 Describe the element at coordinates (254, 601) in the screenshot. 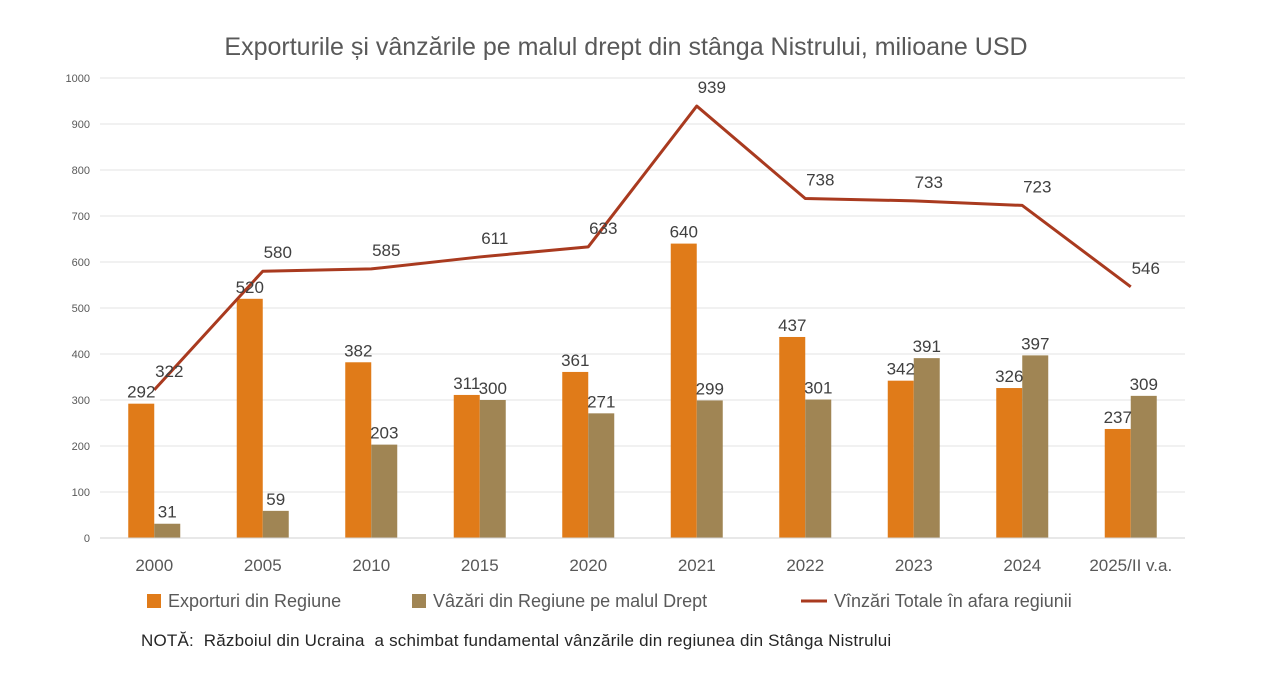

I see `legend-label: Exporturi din Regiune` at that location.